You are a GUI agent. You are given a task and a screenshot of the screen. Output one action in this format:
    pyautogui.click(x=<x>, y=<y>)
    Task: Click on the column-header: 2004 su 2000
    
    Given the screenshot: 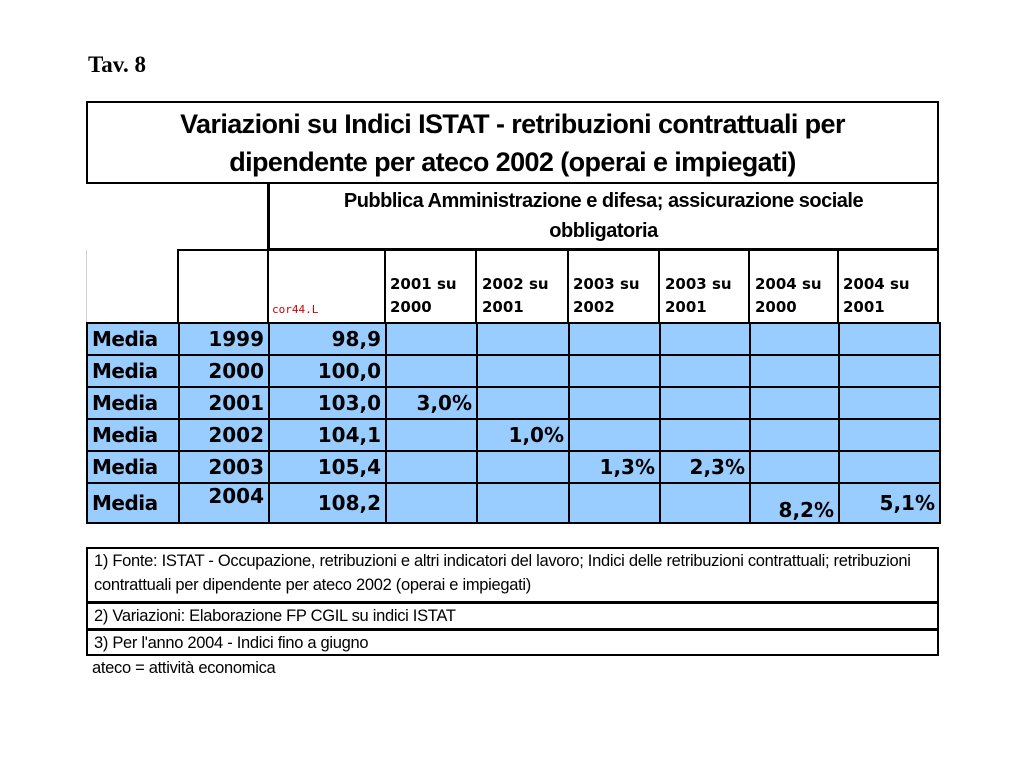 What is the action you would take?
    pyautogui.click(x=788, y=295)
    